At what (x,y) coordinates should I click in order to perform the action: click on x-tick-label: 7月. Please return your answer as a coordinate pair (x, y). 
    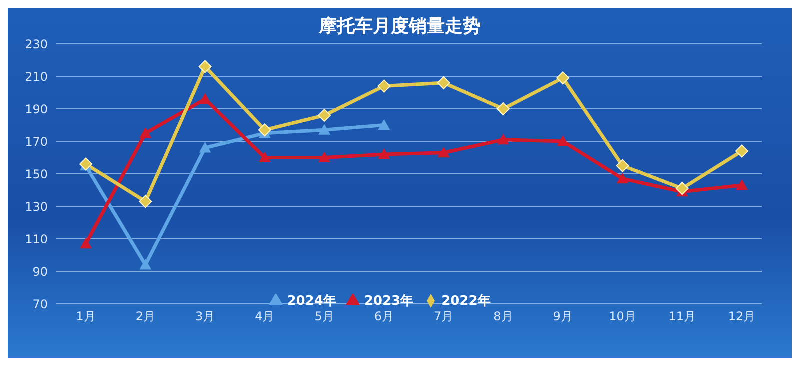
    Looking at the image, I should click on (444, 317).